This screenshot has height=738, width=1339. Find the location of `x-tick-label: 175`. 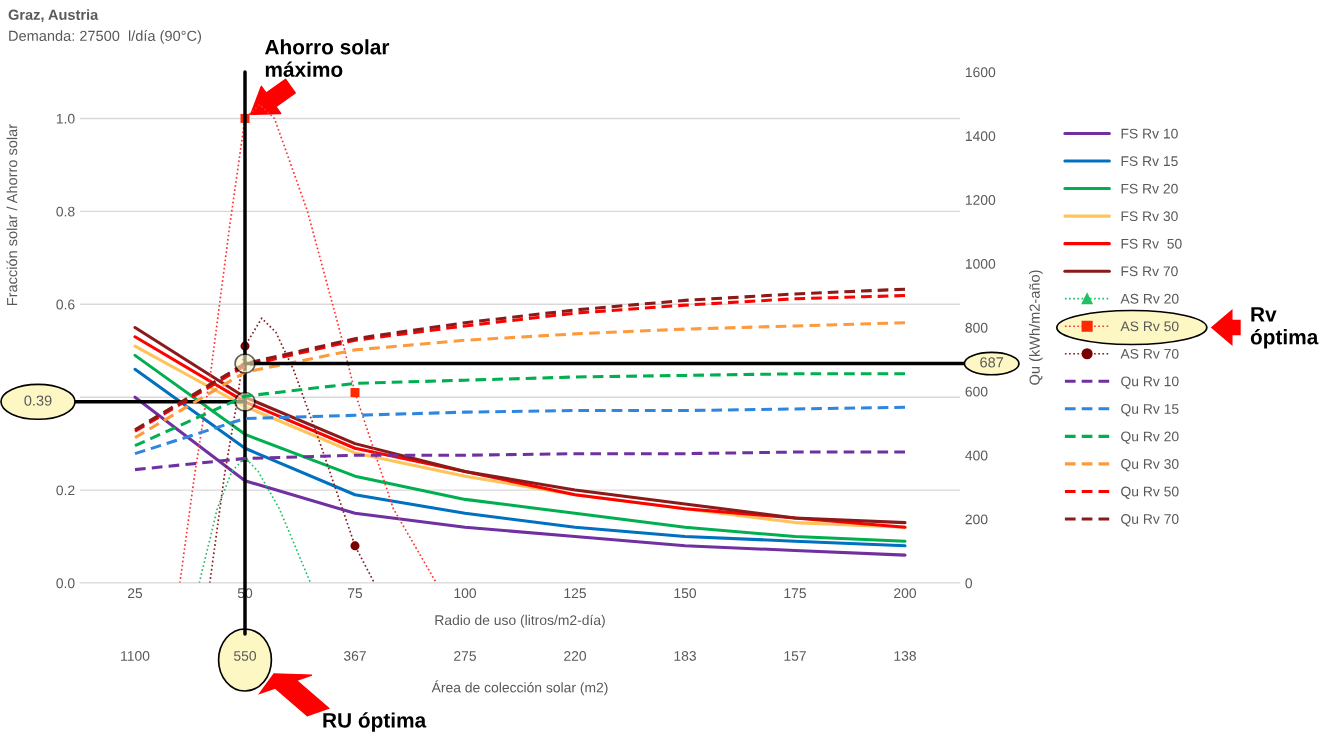

x-tick-label: 175 is located at coordinates (795, 593).